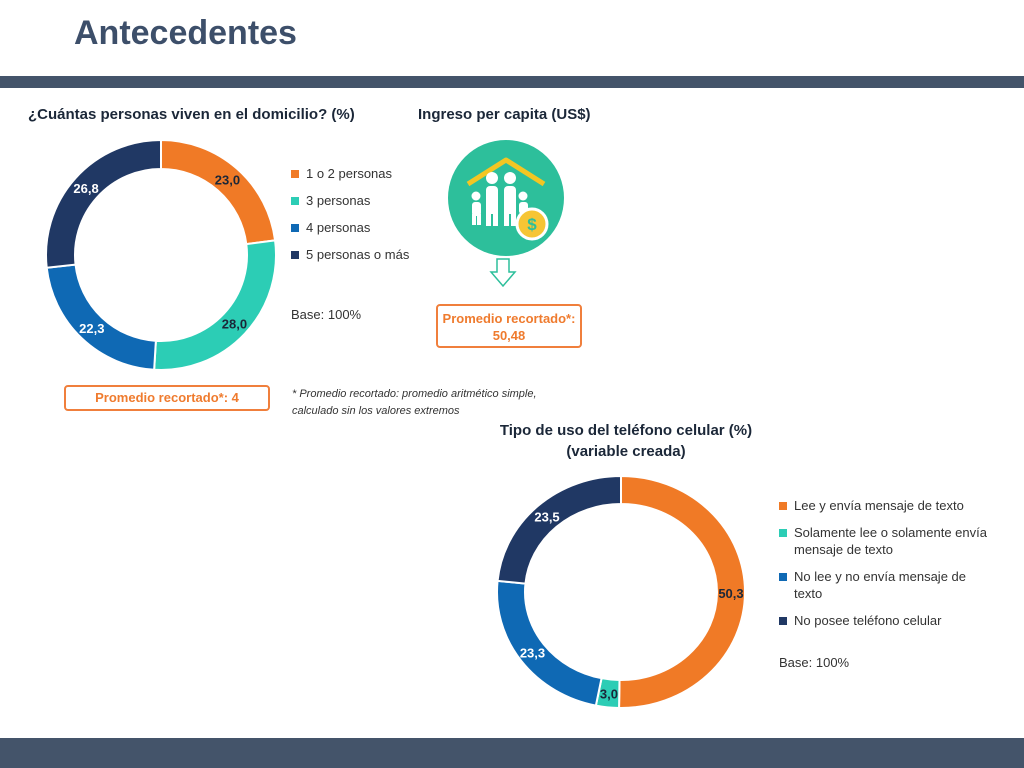 This screenshot has width=1024, height=768. I want to click on income-average-box: Promedio recortado*: 50,48, so click(509, 326).